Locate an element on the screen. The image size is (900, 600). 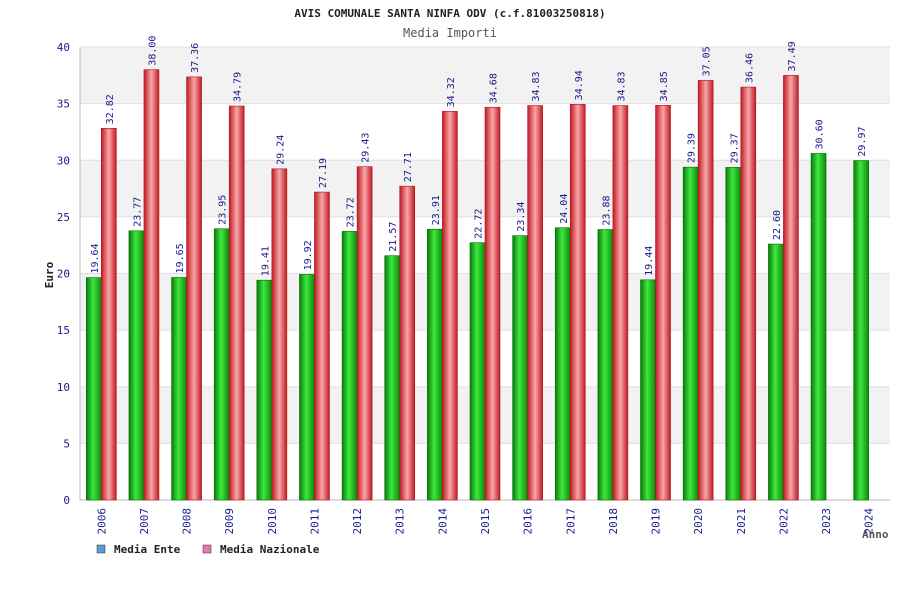
x-tick-label: 2018 is located at coordinates (613, 521).